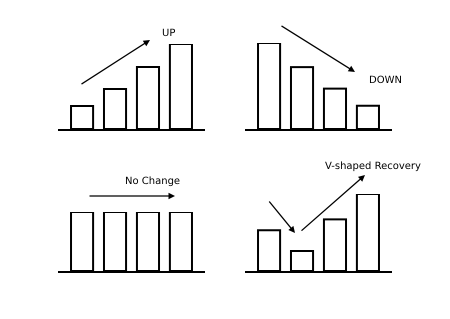 This screenshot has width=450, height=319. What do you see at coordinates (373, 166) in the screenshot?
I see `text: V-shaped Recovery` at bounding box center [373, 166].